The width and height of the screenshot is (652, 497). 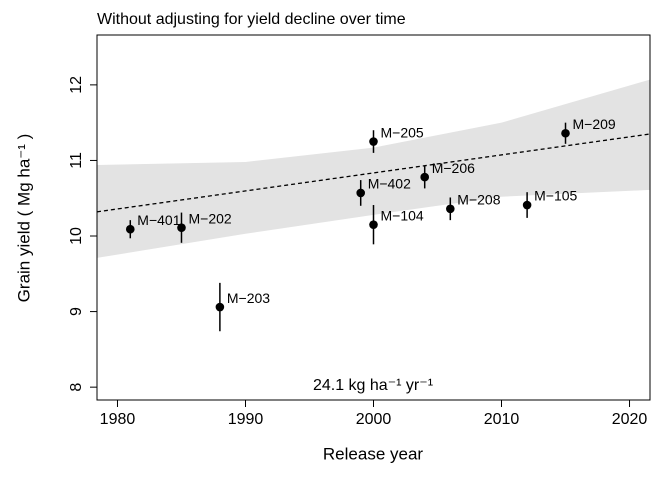 What do you see at coordinates (248, 298) in the screenshot?
I see `point-label: M−203` at bounding box center [248, 298].